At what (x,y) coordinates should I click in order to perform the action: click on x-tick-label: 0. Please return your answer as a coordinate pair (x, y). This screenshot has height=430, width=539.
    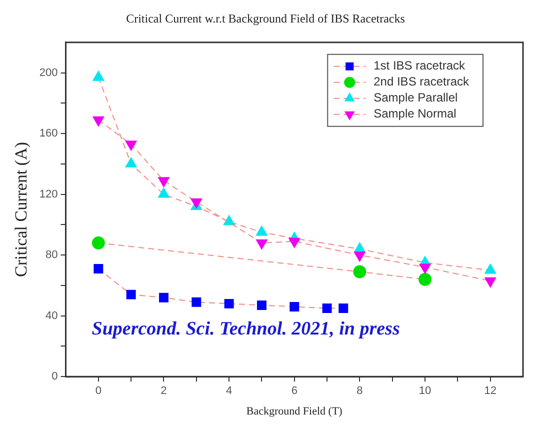
    Looking at the image, I should click on (98, 391).